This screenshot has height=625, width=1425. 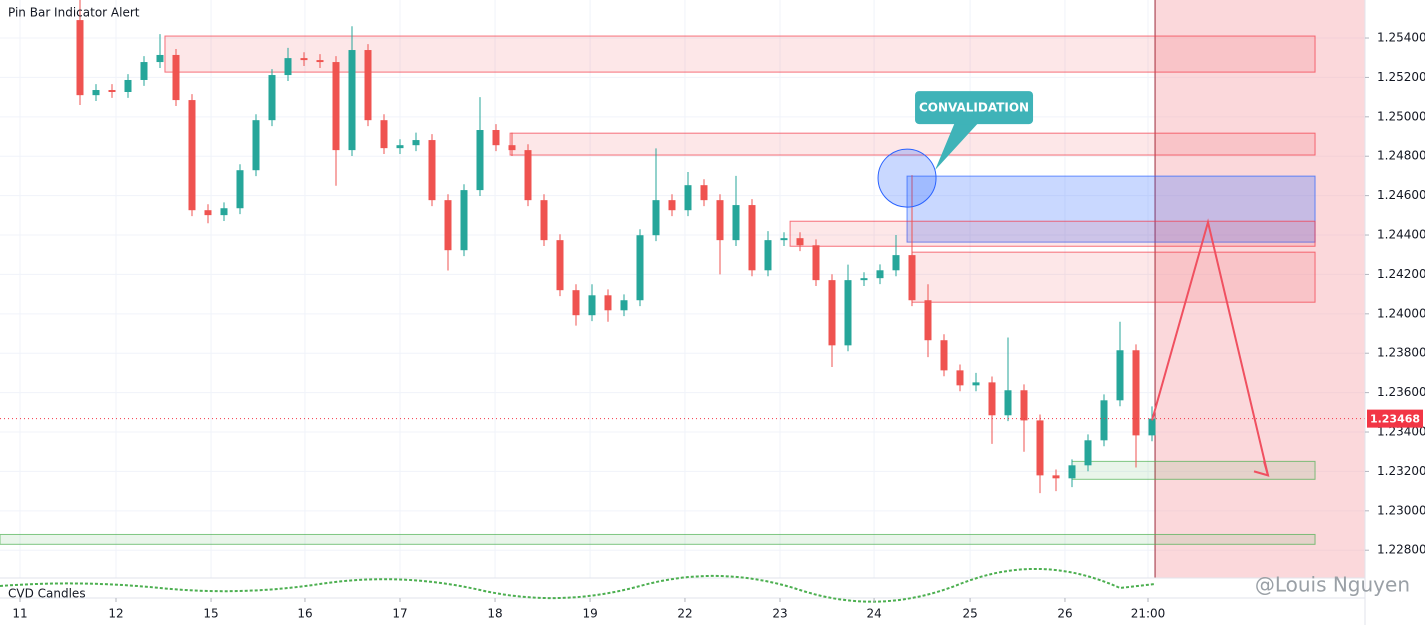 What do you see at coordinates (873, 614) in the screenshot?
I see `x-tick-label: 24` at bounding box center [873, 614].